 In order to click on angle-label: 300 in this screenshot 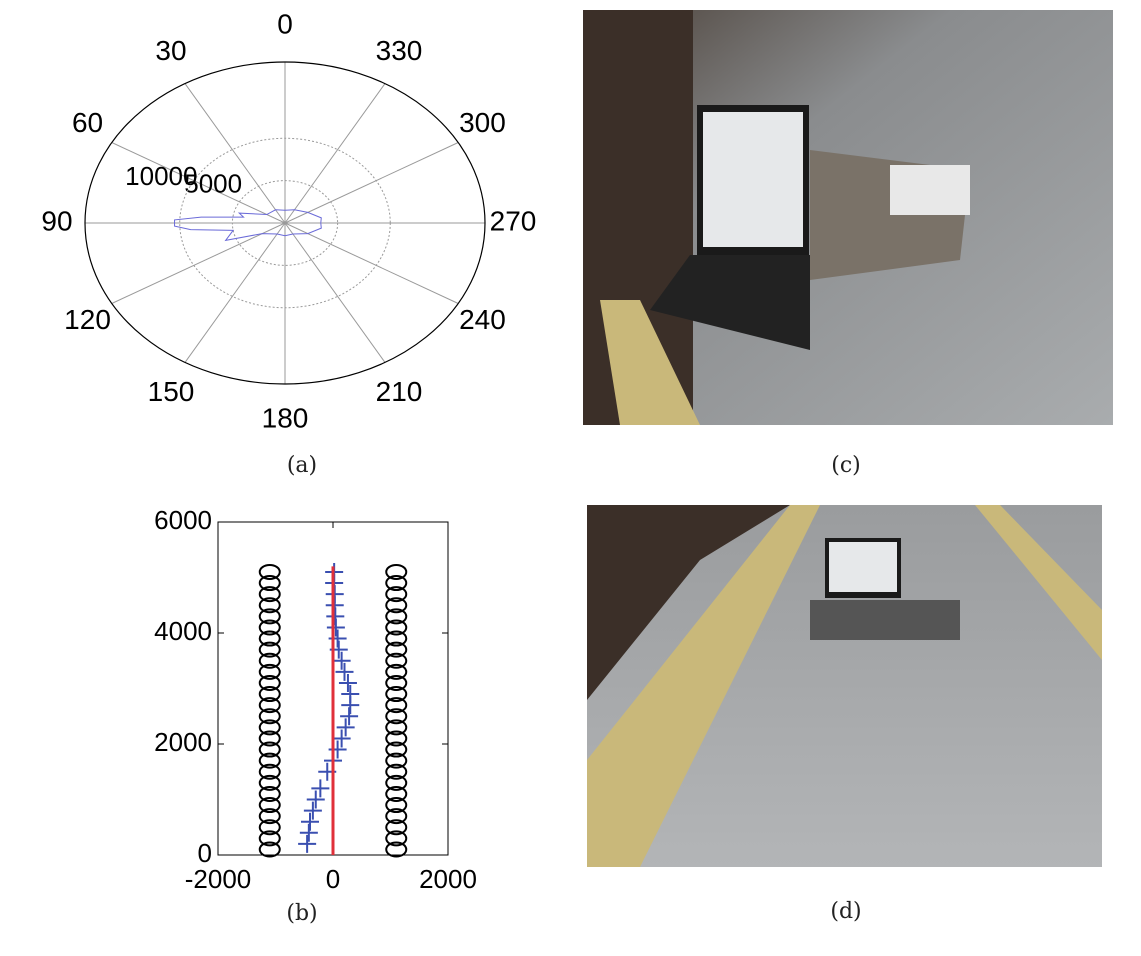, I will do `click(482, 122)`.